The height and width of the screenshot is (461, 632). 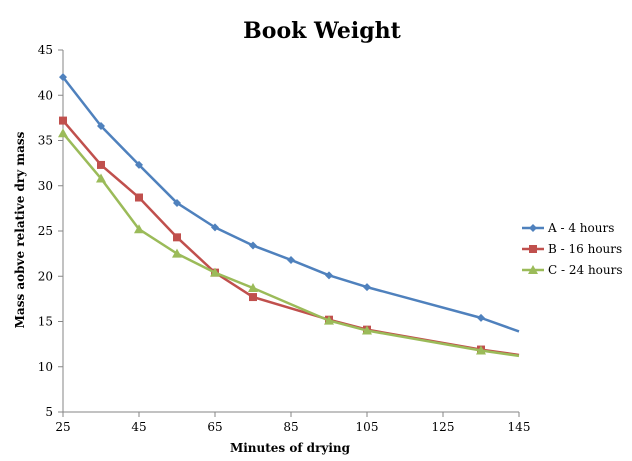 What do you see at coordinates (45, 322) in the screenshot?
I see `y-tick-label: 15` at bounding box center [45, 322].